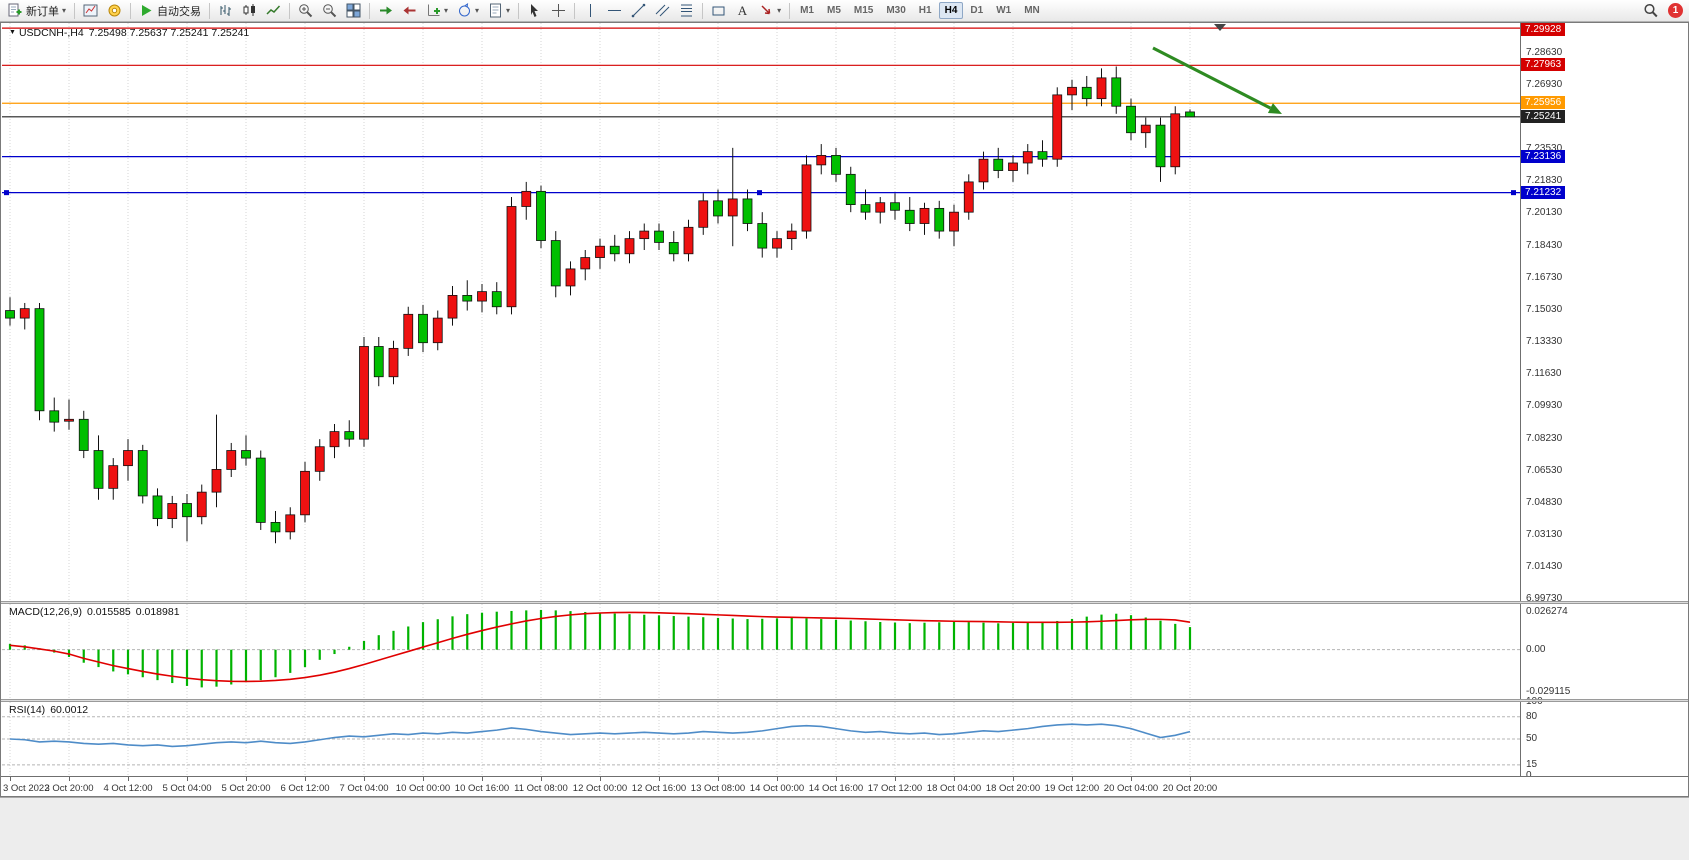  What do you see at coordinates (1543, 192) in the screenshot?
I see `price-badge: 7.21232` at bounding box center [1543, 192].